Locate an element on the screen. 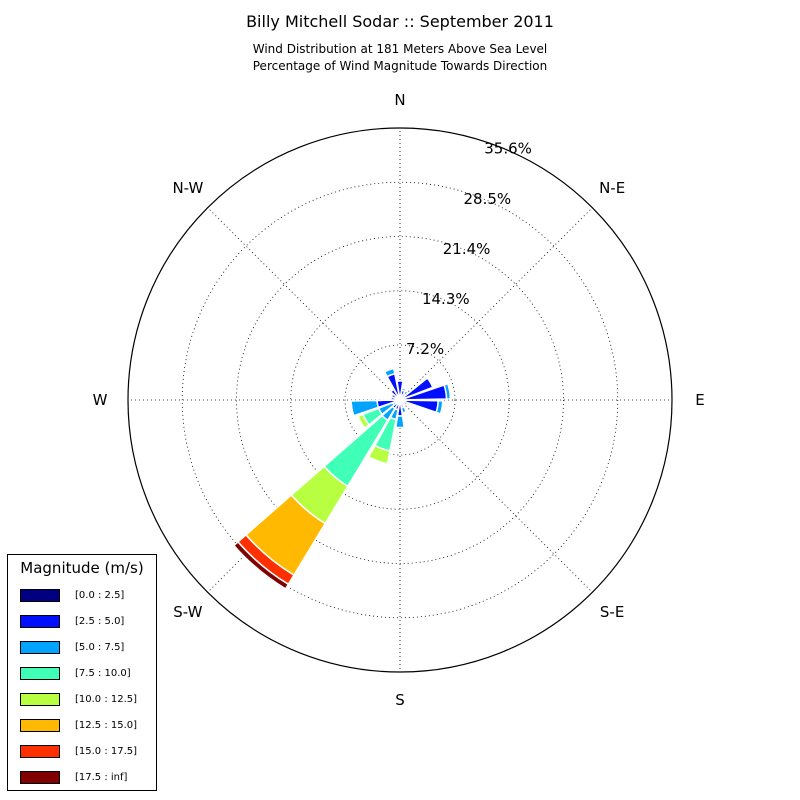 This screenshot has height=800, width=800. radial-tick-label-2: 21.4% is located at coordinates (467, 249).